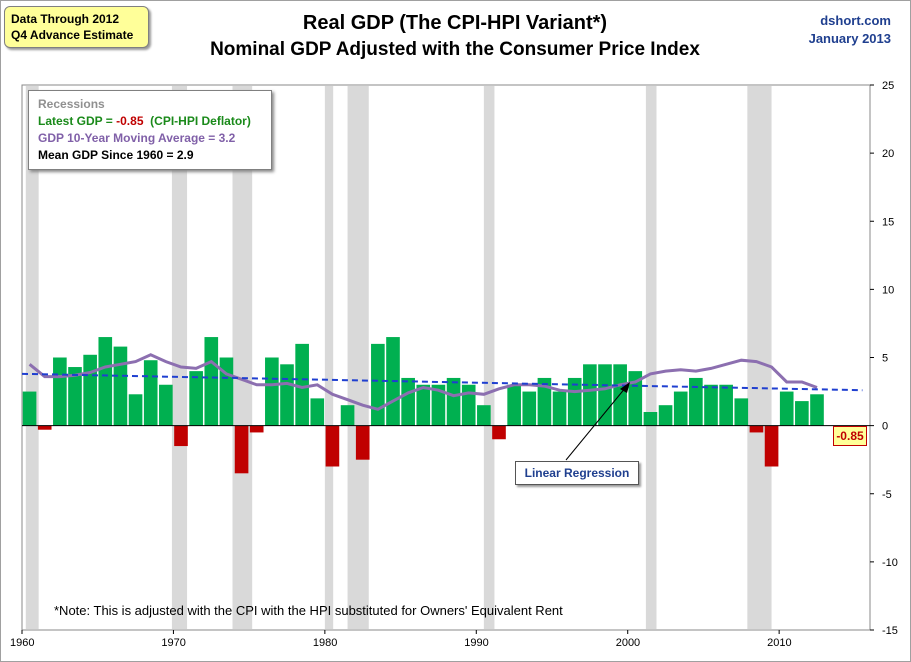 The image size is (911, 662). What do you see at coordinates (317, 412) in the screenshot?
I see `gdp-bar-1979` at bounding box center [317, 412].